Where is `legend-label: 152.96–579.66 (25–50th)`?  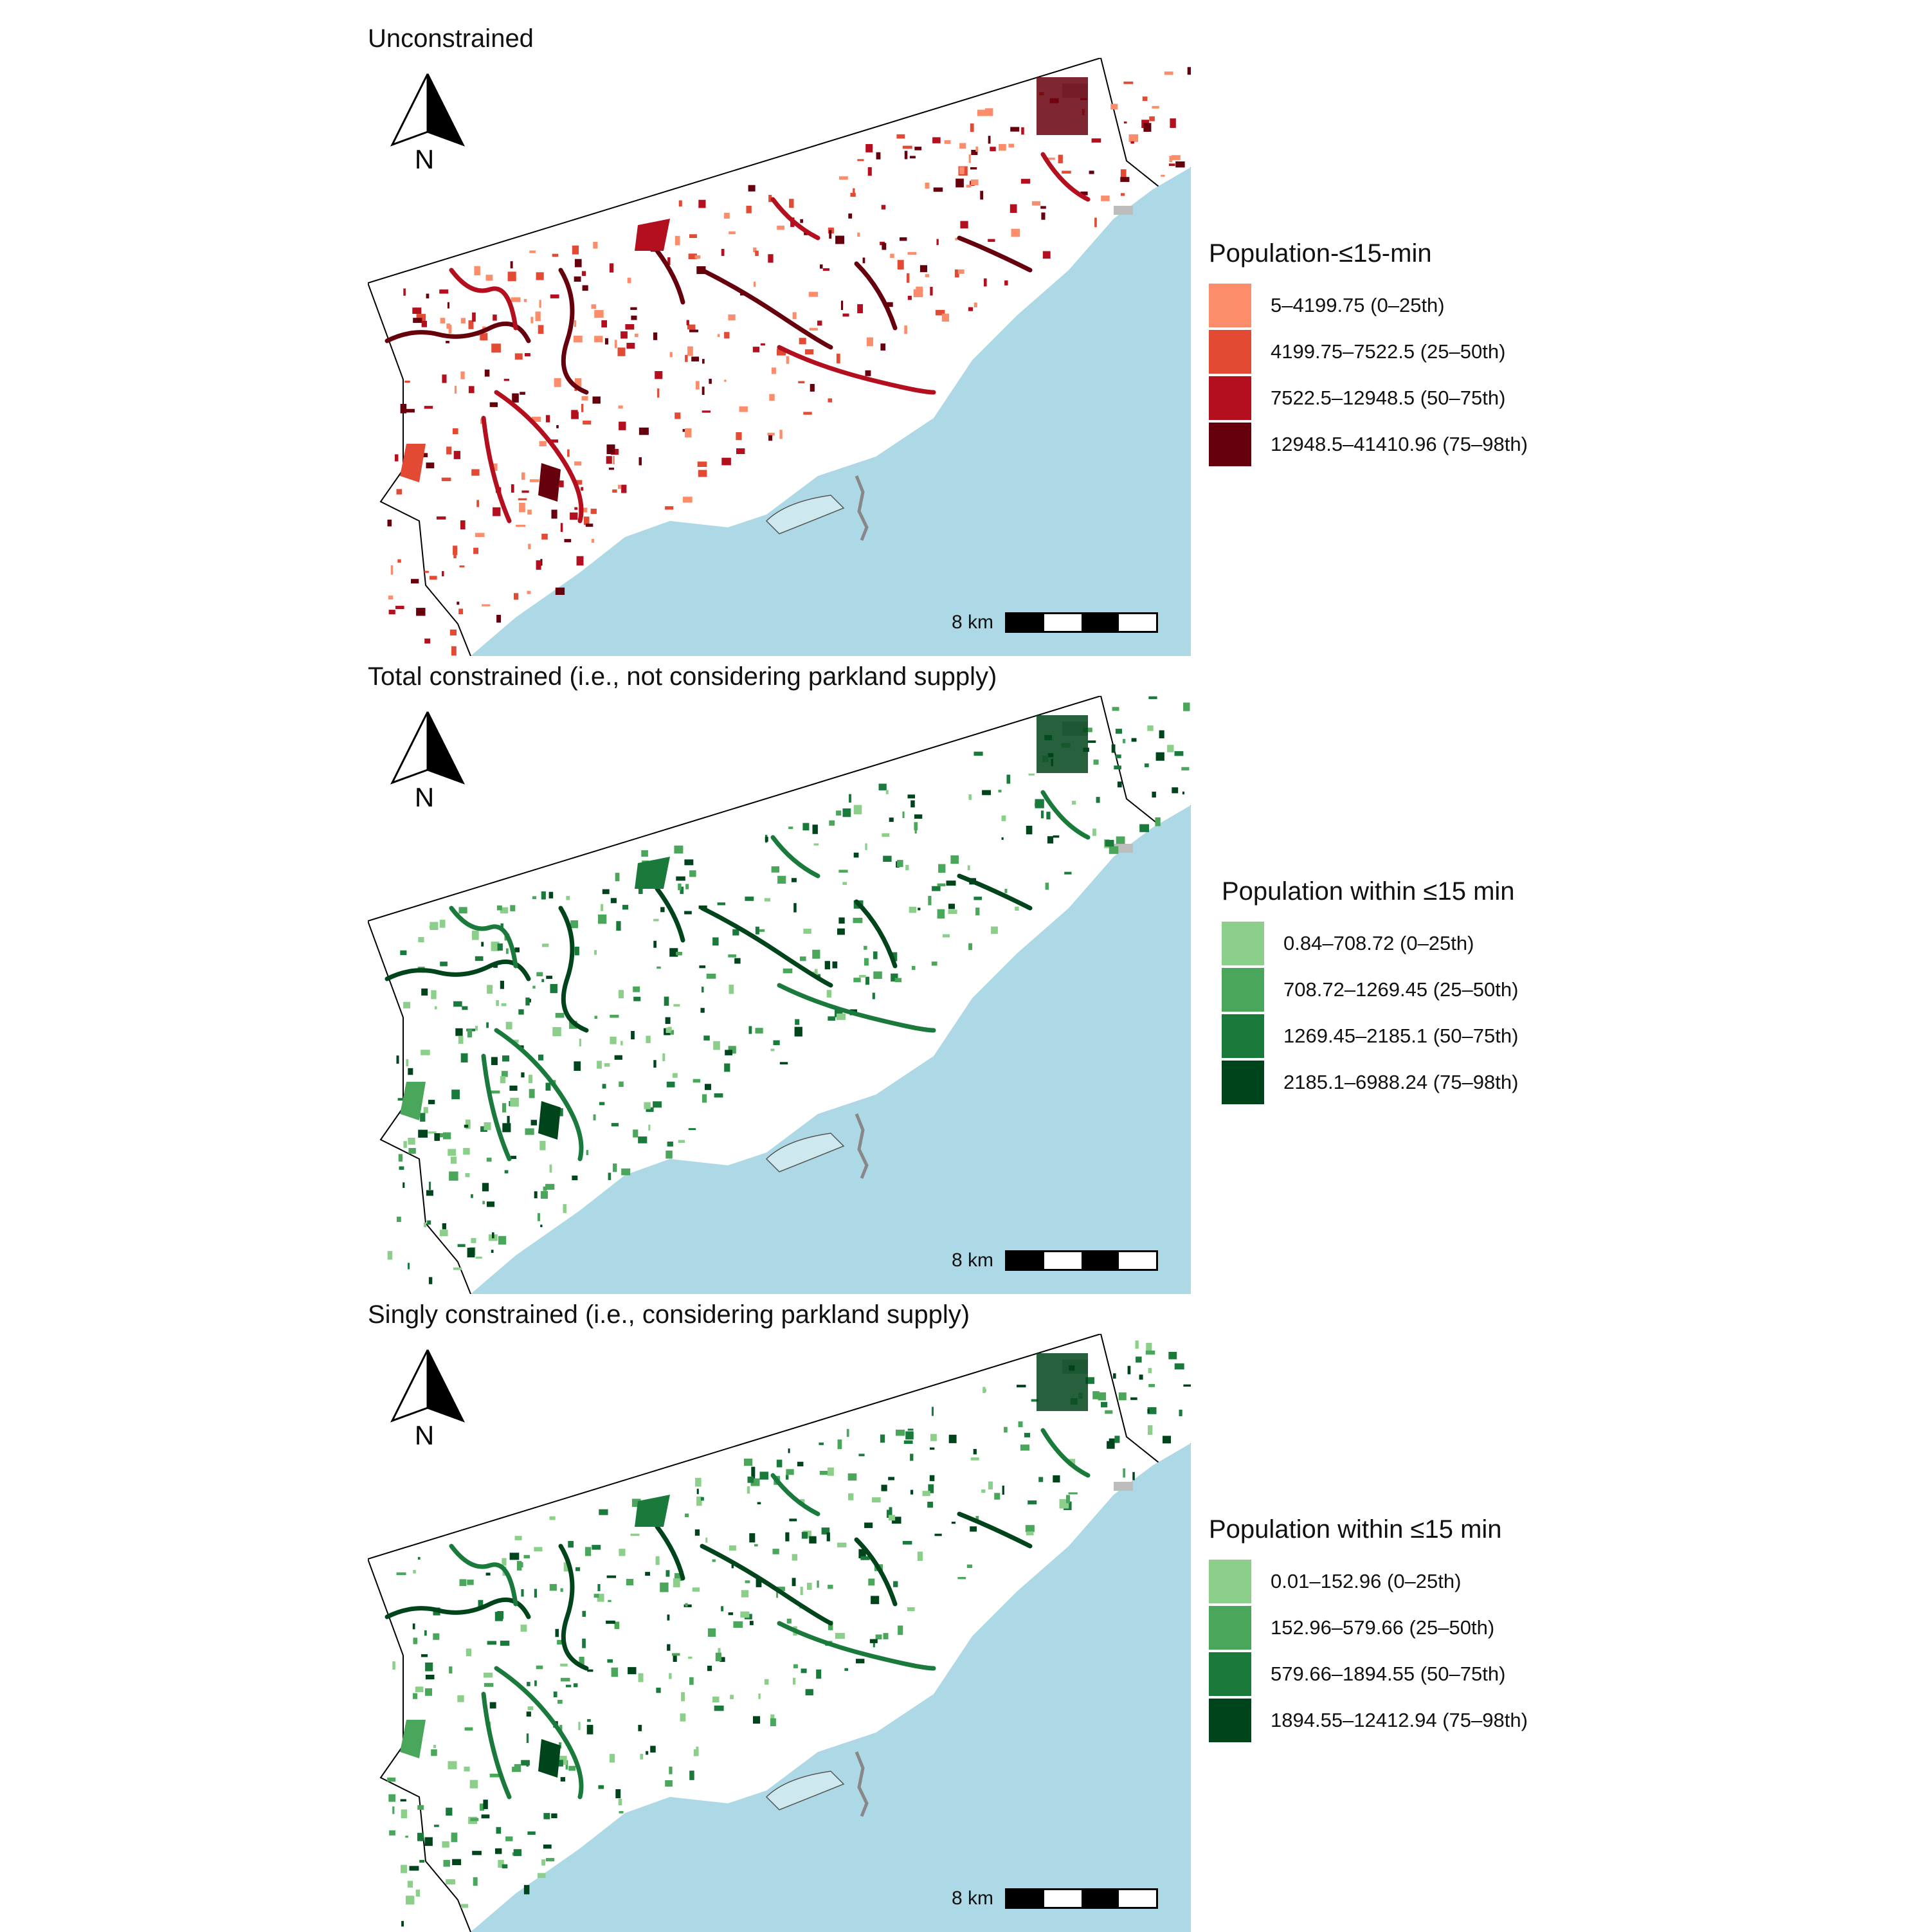
legend-label: 152.96–579.66 (25–50th) is located at coordinates (1383, 1627).